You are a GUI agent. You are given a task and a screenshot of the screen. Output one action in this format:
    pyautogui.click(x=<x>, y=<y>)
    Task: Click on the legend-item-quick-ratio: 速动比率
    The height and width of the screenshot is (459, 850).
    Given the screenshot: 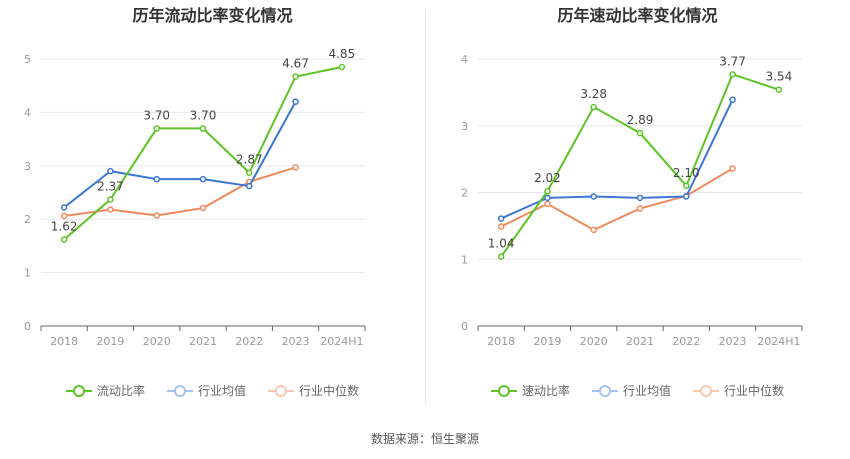 What is the action you would take?
    pyautogui.click(x=530, y=390)
    